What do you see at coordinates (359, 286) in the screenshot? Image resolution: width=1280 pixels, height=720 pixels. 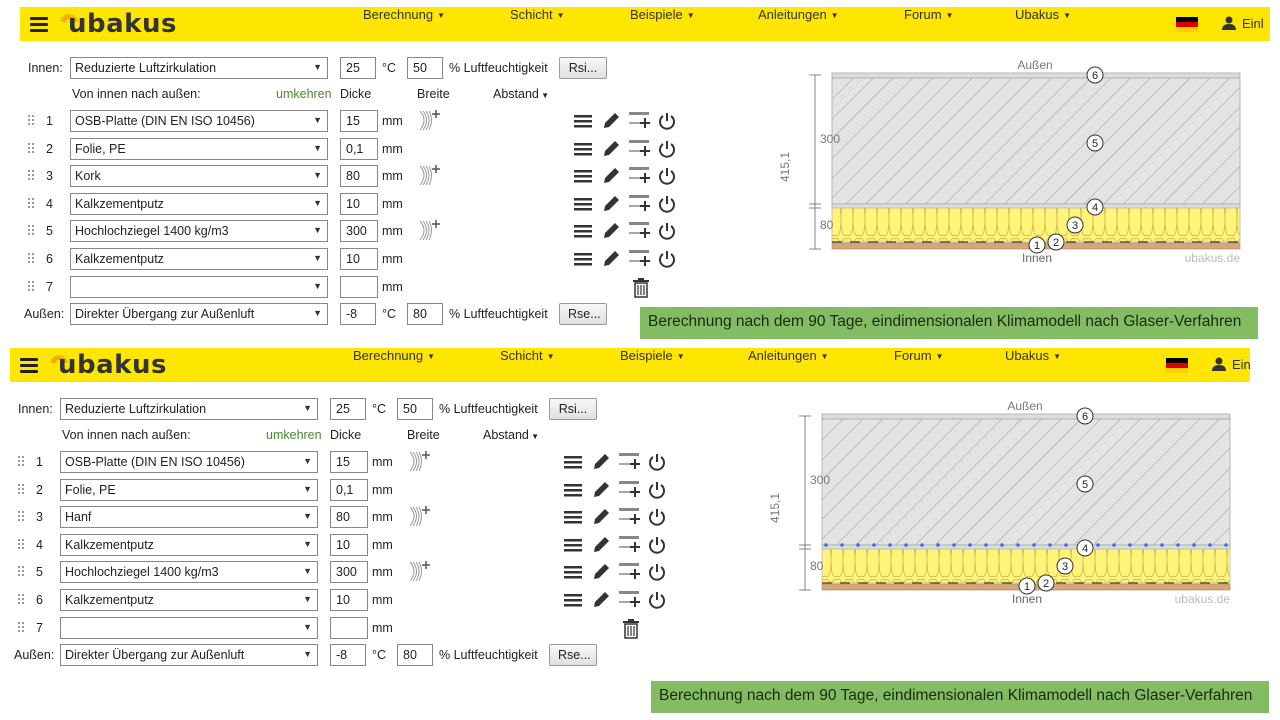 I see `layer-thickness-input` at bounding box center [359, 286].